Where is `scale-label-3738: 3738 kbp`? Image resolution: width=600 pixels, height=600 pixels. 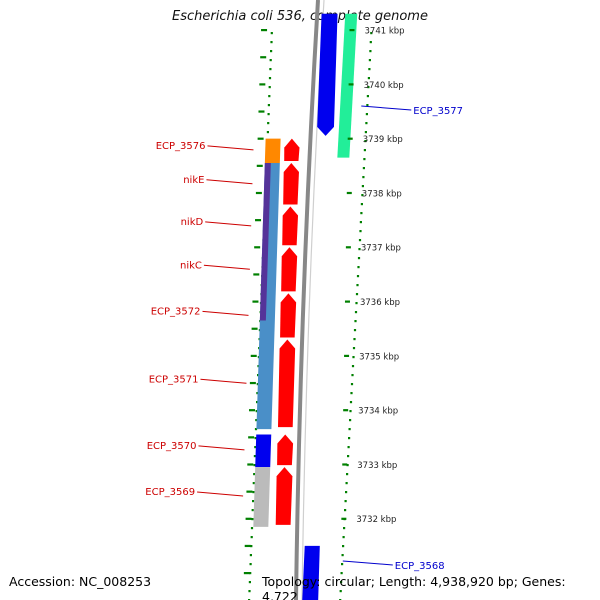
scale-label-3738: 3738 kbp is located at coordinates (382, 194).